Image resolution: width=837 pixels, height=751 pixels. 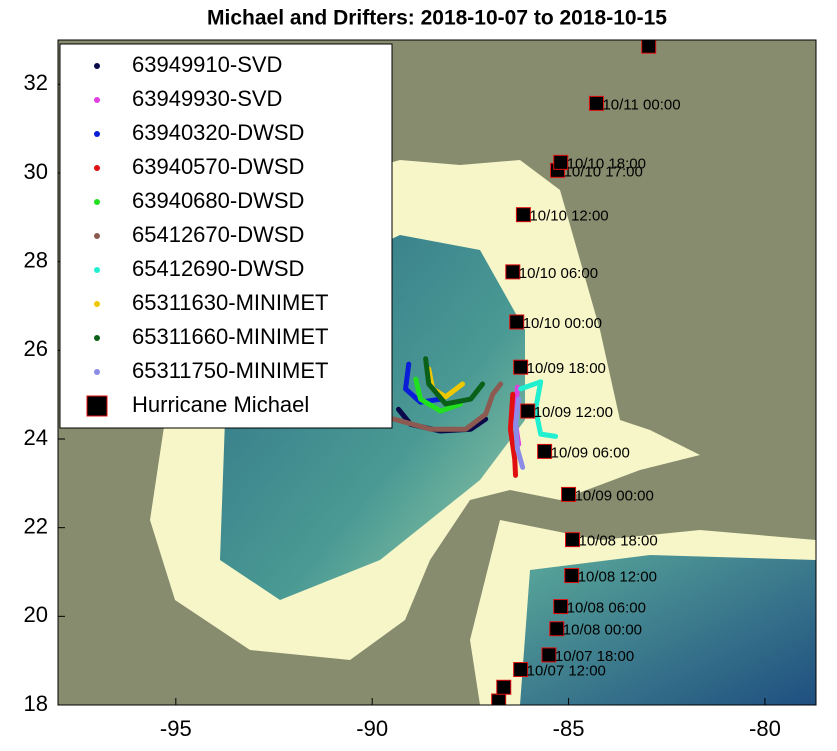 What do you see at coordinates (568, 216) in the screenshot?
I see `hurricane-time-label: 10/10 12:00` at bounding box center [568, 216].